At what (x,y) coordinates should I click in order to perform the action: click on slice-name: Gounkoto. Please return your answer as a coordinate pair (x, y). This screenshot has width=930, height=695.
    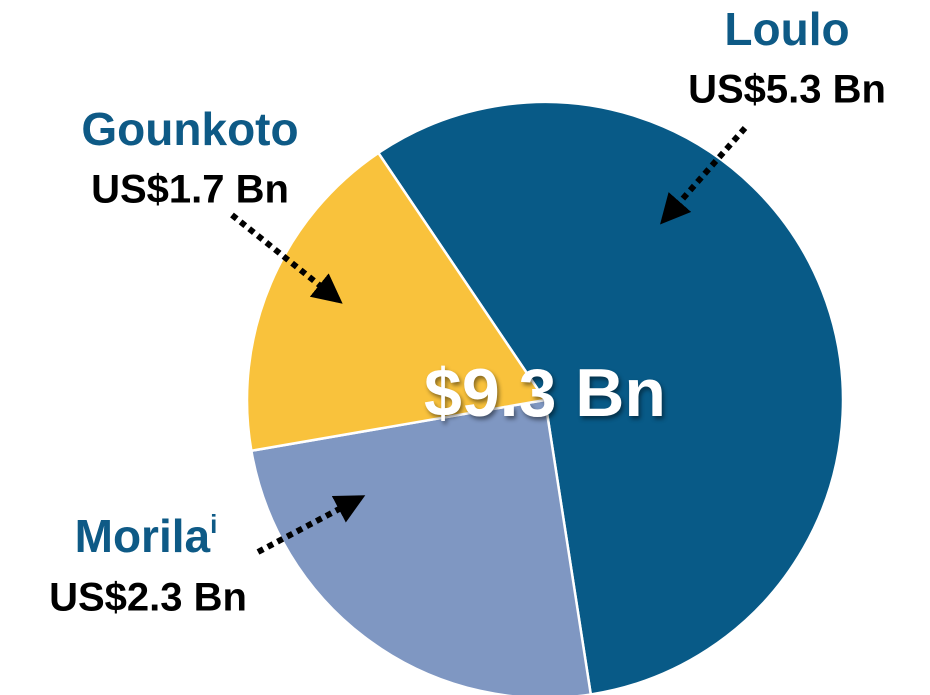
    Looking at the image, I should click on (189, 129).